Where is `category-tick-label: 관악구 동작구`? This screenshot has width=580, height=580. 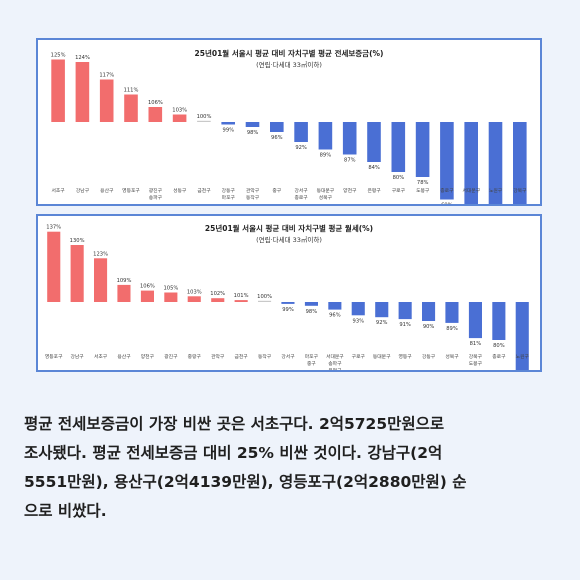 category-tick-label: 관악구 동작구 is located at coordinates (253, 194).